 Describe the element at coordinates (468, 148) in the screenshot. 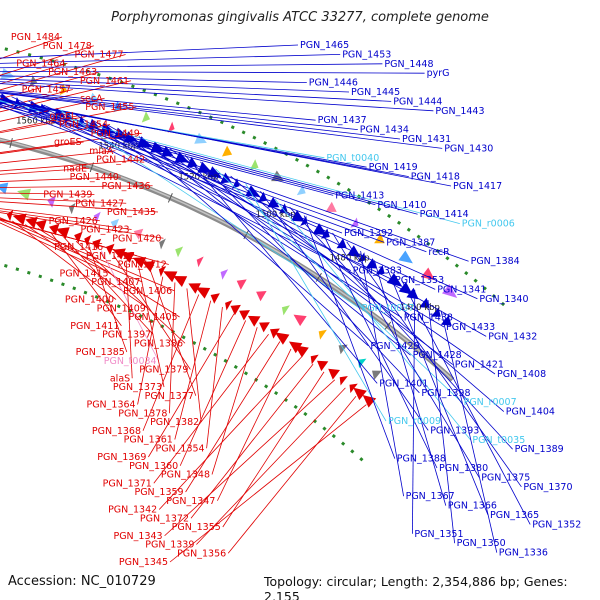

I see `gene-label: PGN_1430` at that location.